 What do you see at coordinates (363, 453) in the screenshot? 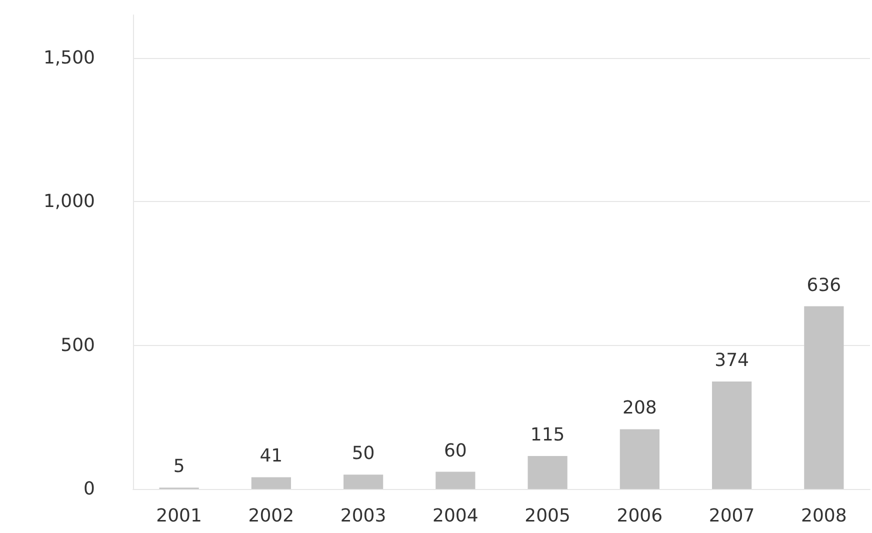
I see `data-label: 50` at bounding box center [363, 453].